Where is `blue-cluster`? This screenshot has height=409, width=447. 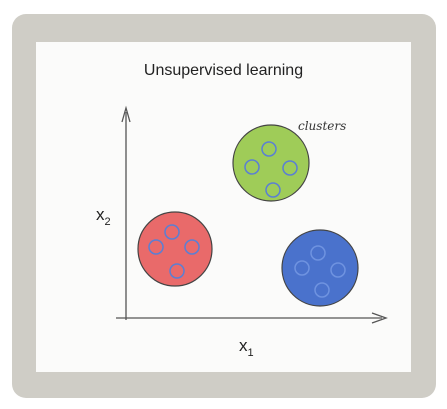 blue-cluster is located at coordinates (320, 268).